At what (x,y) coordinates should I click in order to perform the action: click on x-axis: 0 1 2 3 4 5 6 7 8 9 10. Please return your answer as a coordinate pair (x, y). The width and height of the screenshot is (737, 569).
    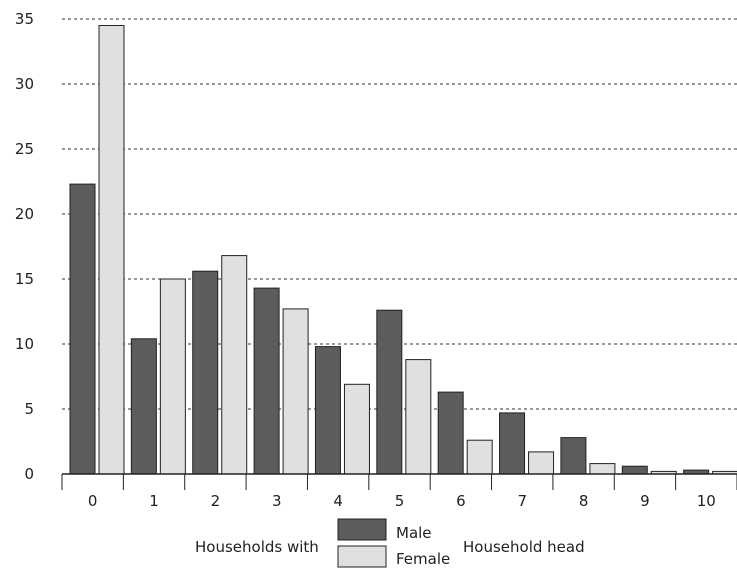
    Looking at the image, I should click on (399, 491).